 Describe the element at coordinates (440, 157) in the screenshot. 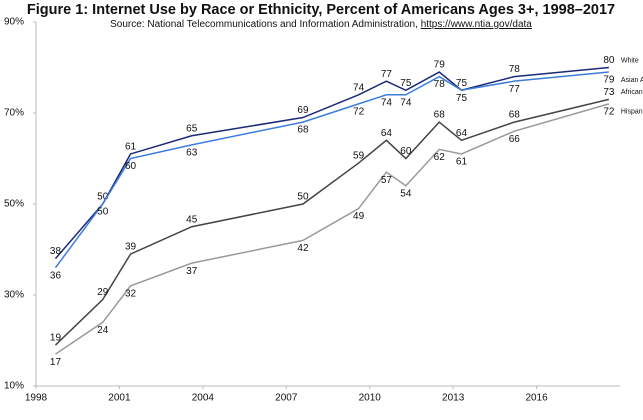

I see `data-label: 62` at that location.